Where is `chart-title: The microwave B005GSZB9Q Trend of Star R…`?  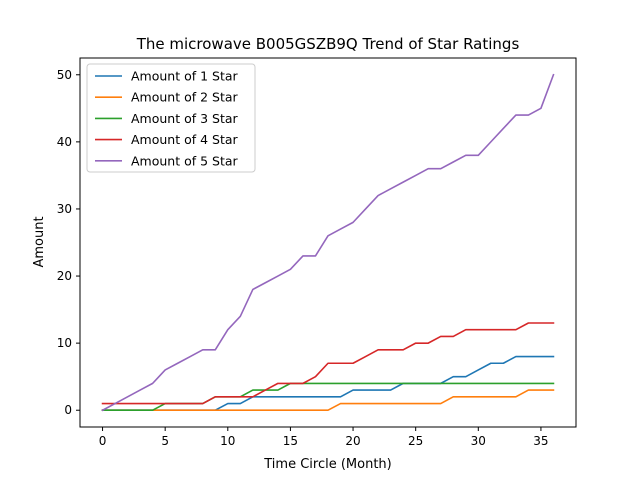
chart-title: The microwave B005GSZB9Q Trend of Star R… is located at coordinates (328, 44).